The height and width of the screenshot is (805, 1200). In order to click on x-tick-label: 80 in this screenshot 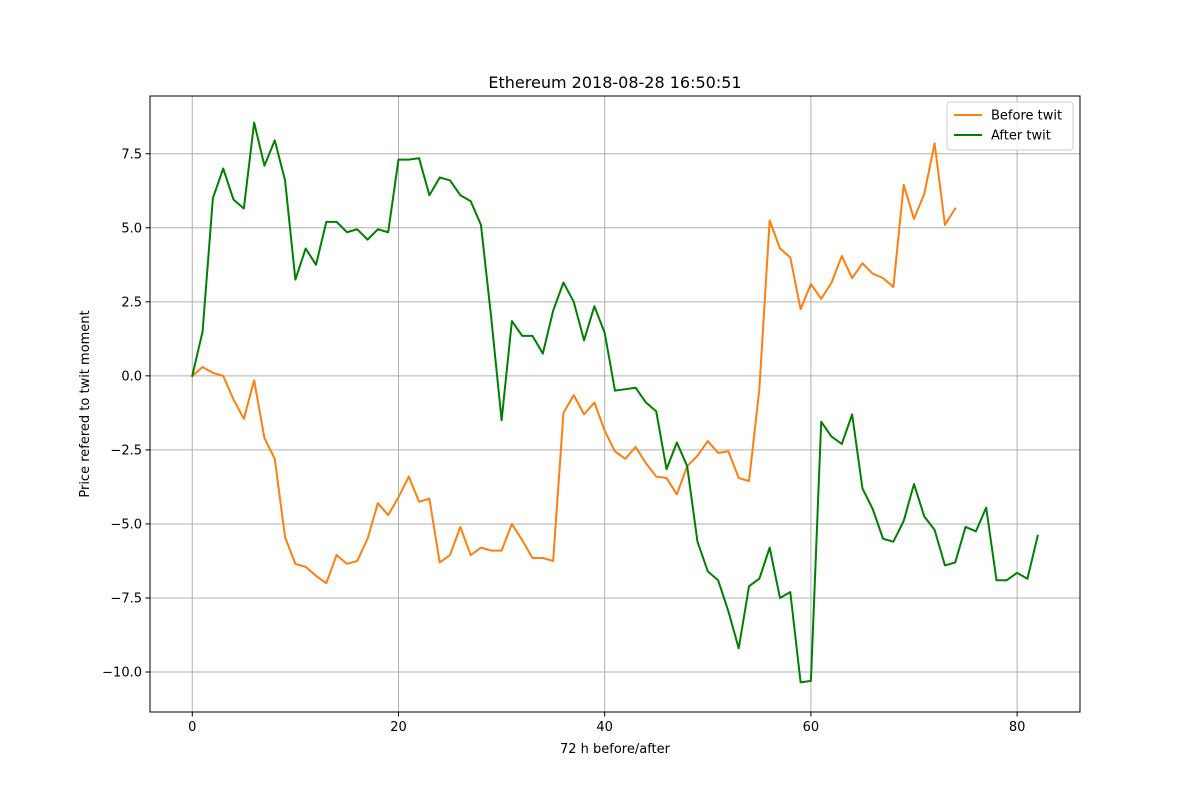, I will do `click(1017, 727)`.